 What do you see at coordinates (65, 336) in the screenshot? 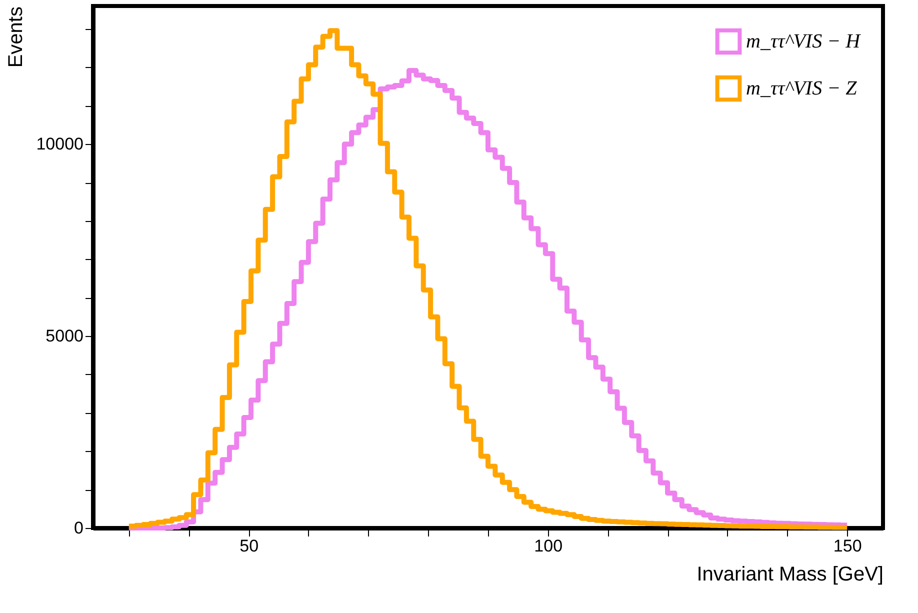
I see `y-tick-label: 5000` at bounding box center [65, 336].